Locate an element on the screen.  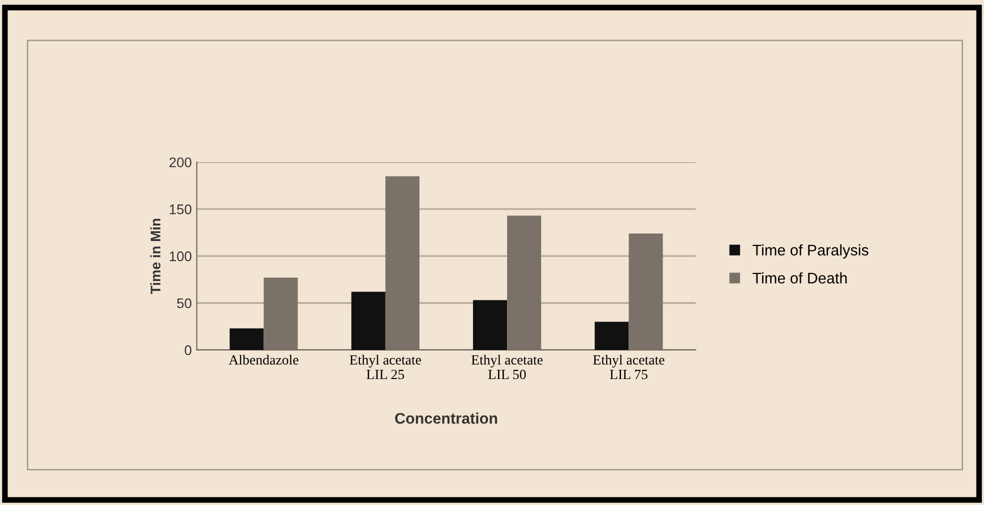
y-axis-title: Time in Min is located at coordinates (155, 256).